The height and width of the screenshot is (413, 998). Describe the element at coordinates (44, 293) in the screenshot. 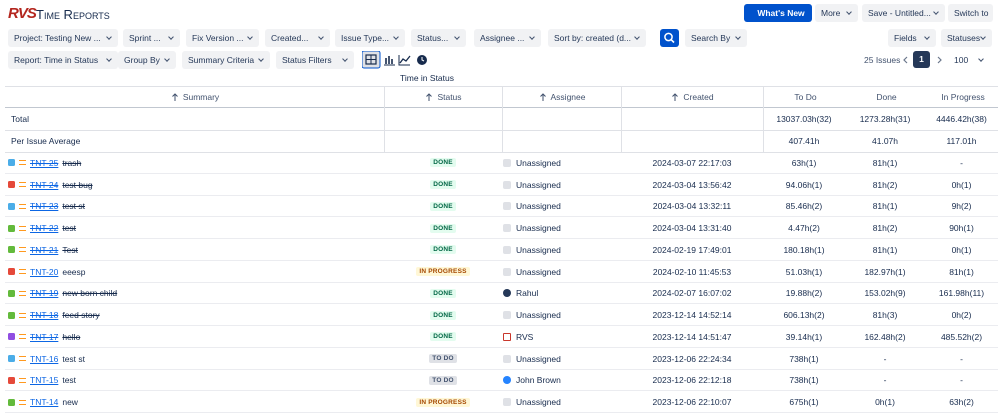

I see `issue-key: TNT-19` at that location.